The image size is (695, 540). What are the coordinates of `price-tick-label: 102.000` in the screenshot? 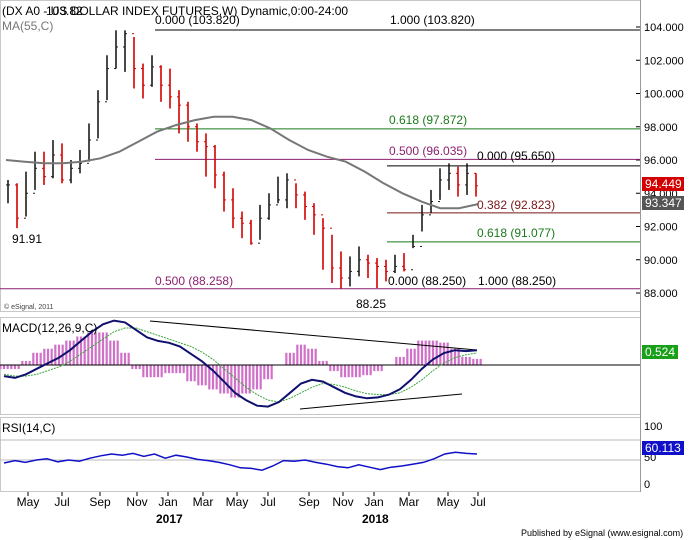 It's located at (664, 61).